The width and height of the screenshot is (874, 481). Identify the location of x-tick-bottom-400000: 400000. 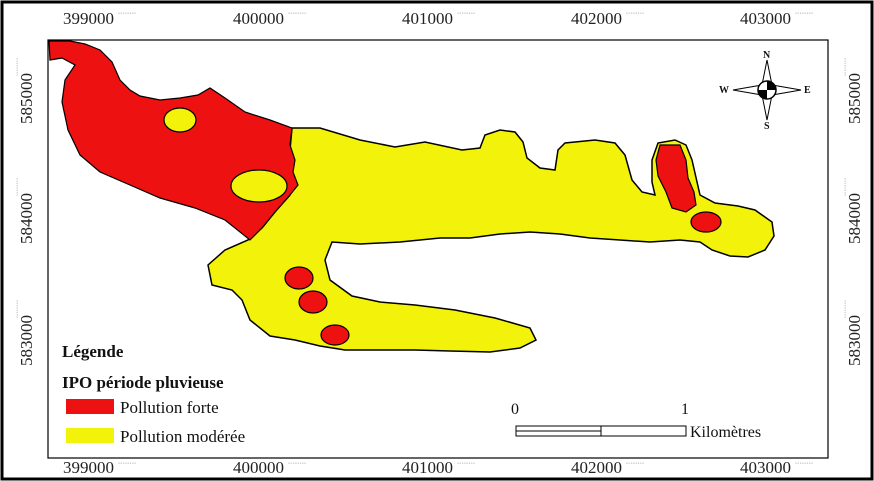
(258, 467).